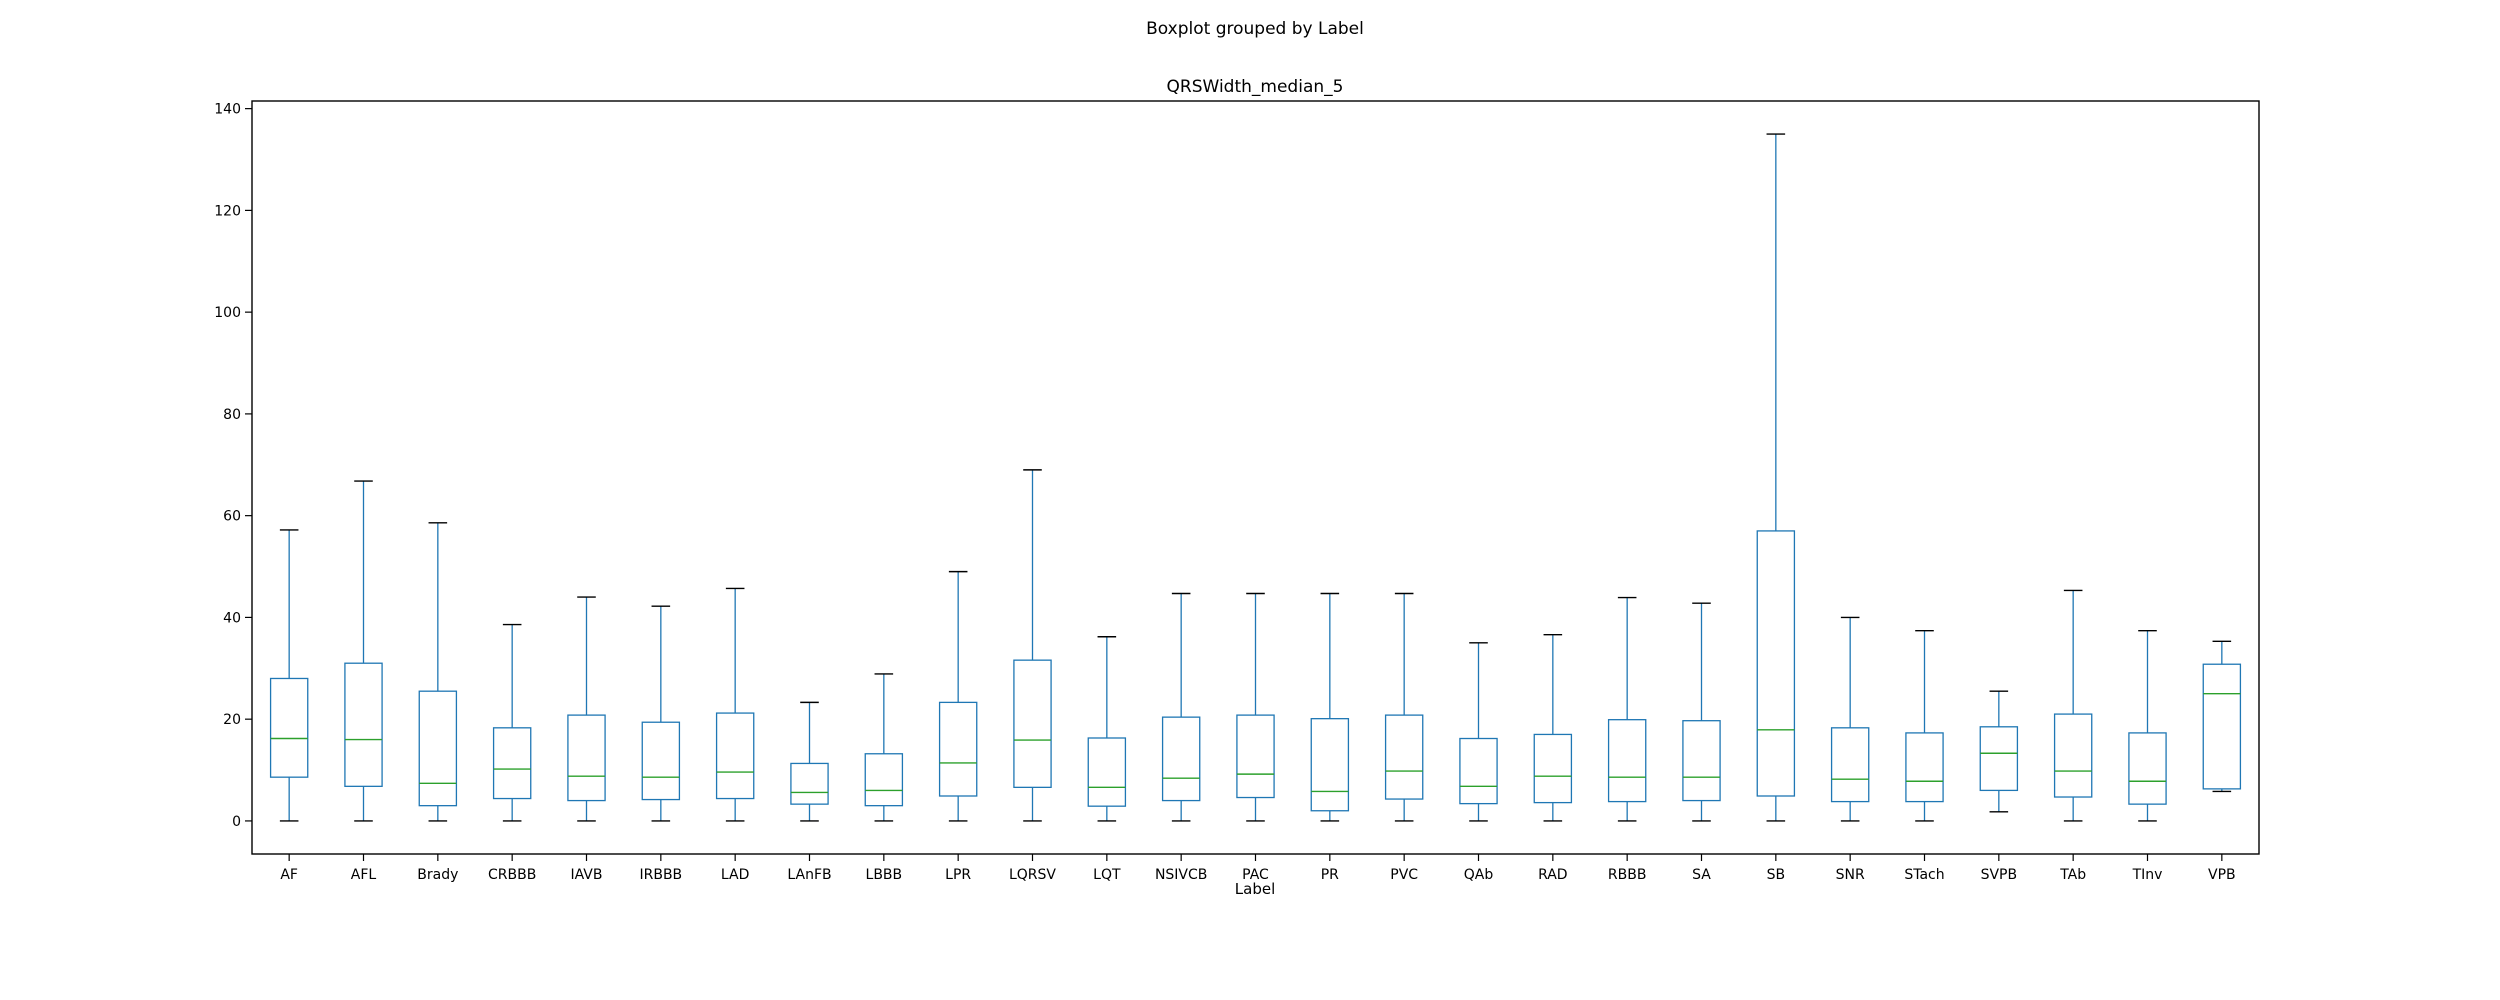 The image size is (2500, 1000). I want to click on box-pac, so click(1255, 707).